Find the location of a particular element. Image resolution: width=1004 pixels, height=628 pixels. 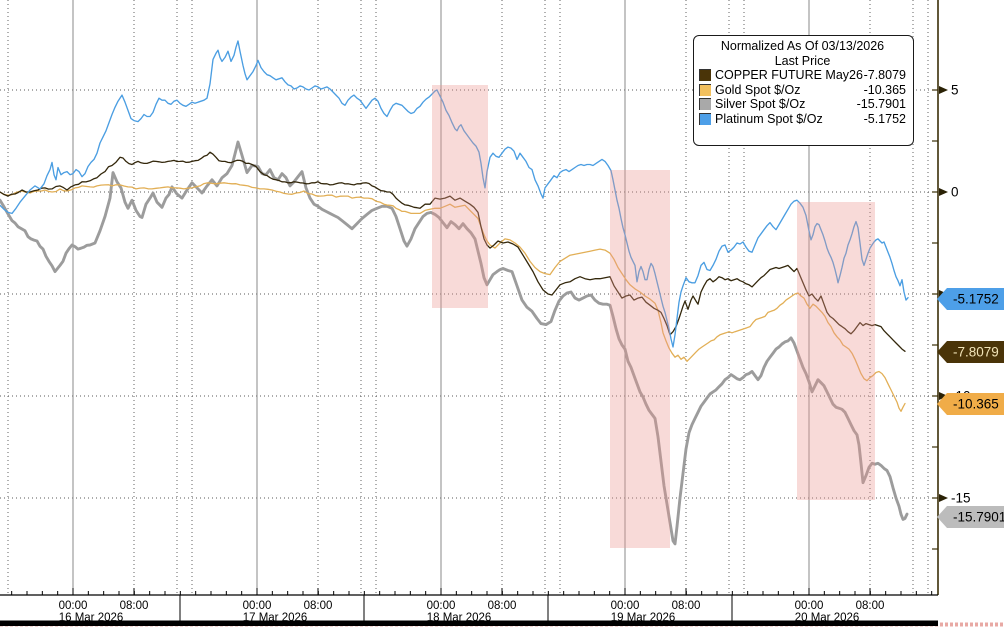

x-axis-date-label: 18 Mar 2026 is located at coordinates (459, 618).